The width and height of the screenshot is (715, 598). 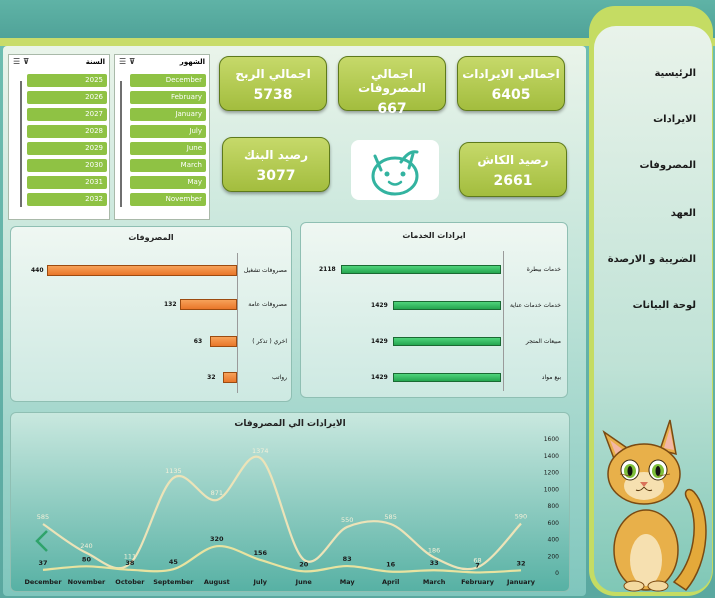 I want to click on month-slicer-item: February, so click(x=168, y=97).